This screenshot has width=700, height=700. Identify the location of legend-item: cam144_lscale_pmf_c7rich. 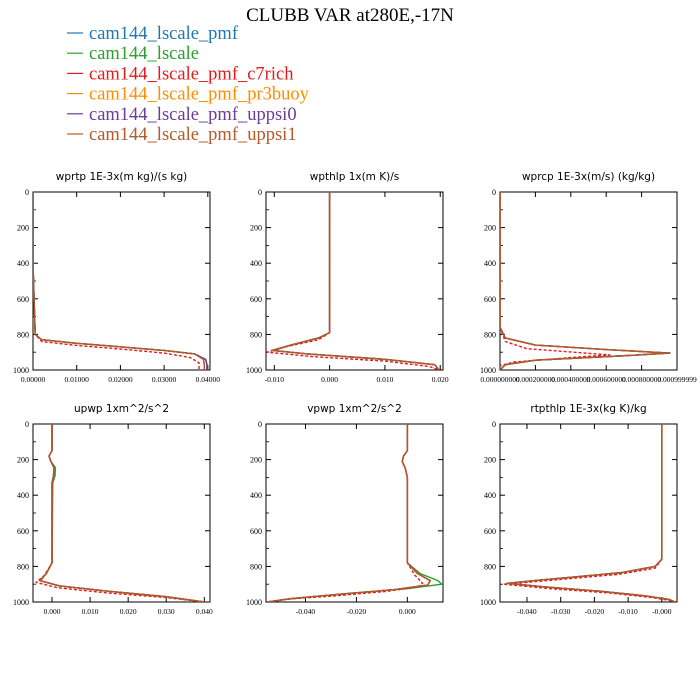
(180, 74).